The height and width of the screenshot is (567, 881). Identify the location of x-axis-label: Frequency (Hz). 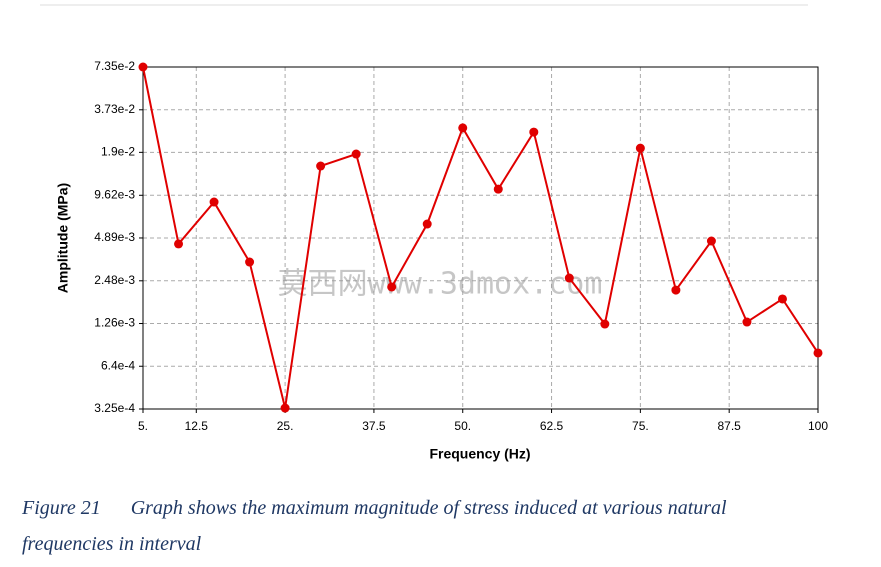
(479, 454).